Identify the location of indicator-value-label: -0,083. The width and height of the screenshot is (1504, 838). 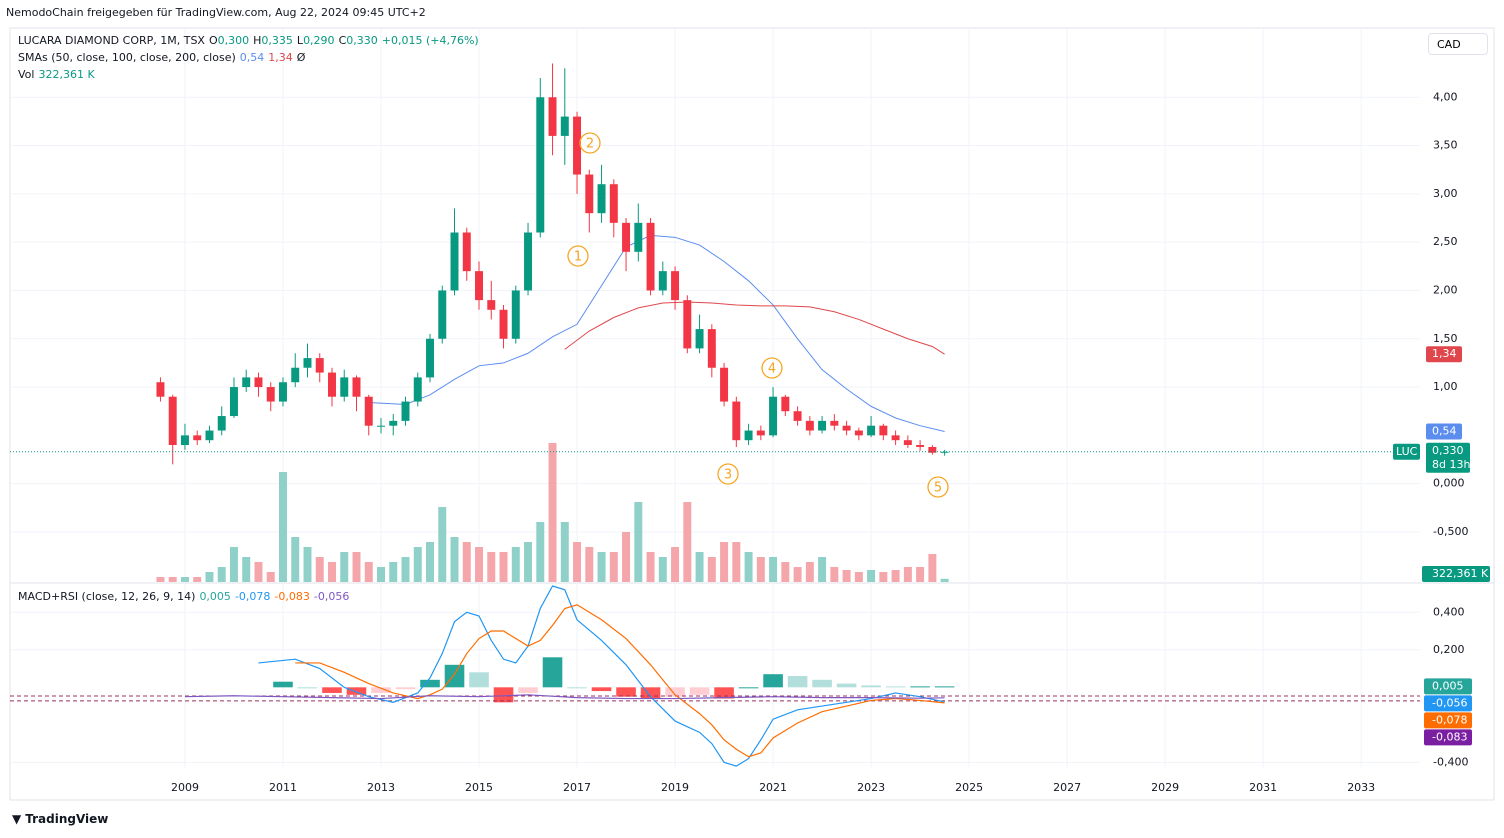
(1449, 736).